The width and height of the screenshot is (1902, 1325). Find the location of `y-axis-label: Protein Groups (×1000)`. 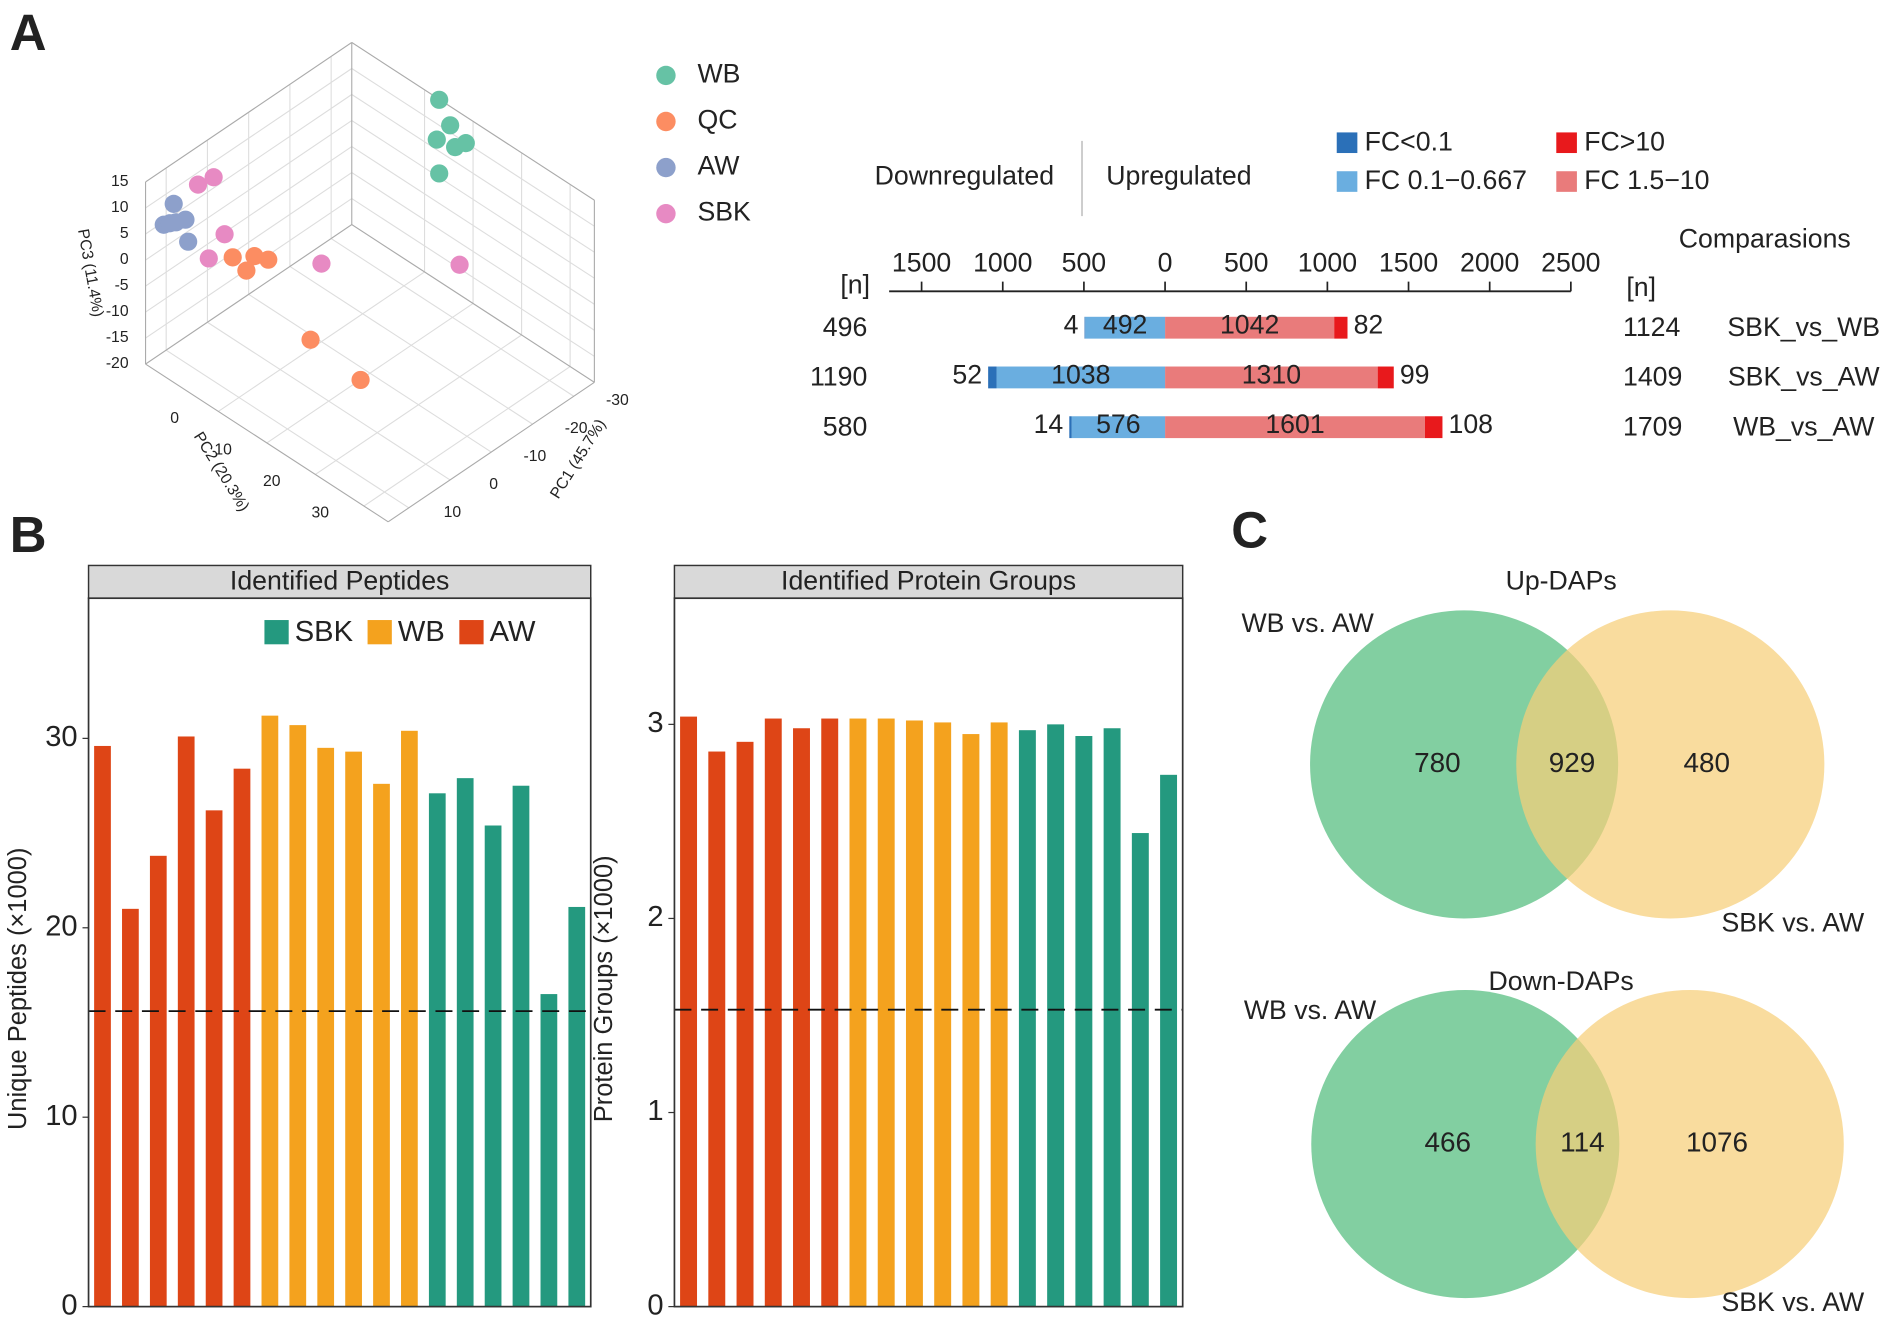

y-axis-label: Protein Groups (×1000) is located at coordinates (604, 988).